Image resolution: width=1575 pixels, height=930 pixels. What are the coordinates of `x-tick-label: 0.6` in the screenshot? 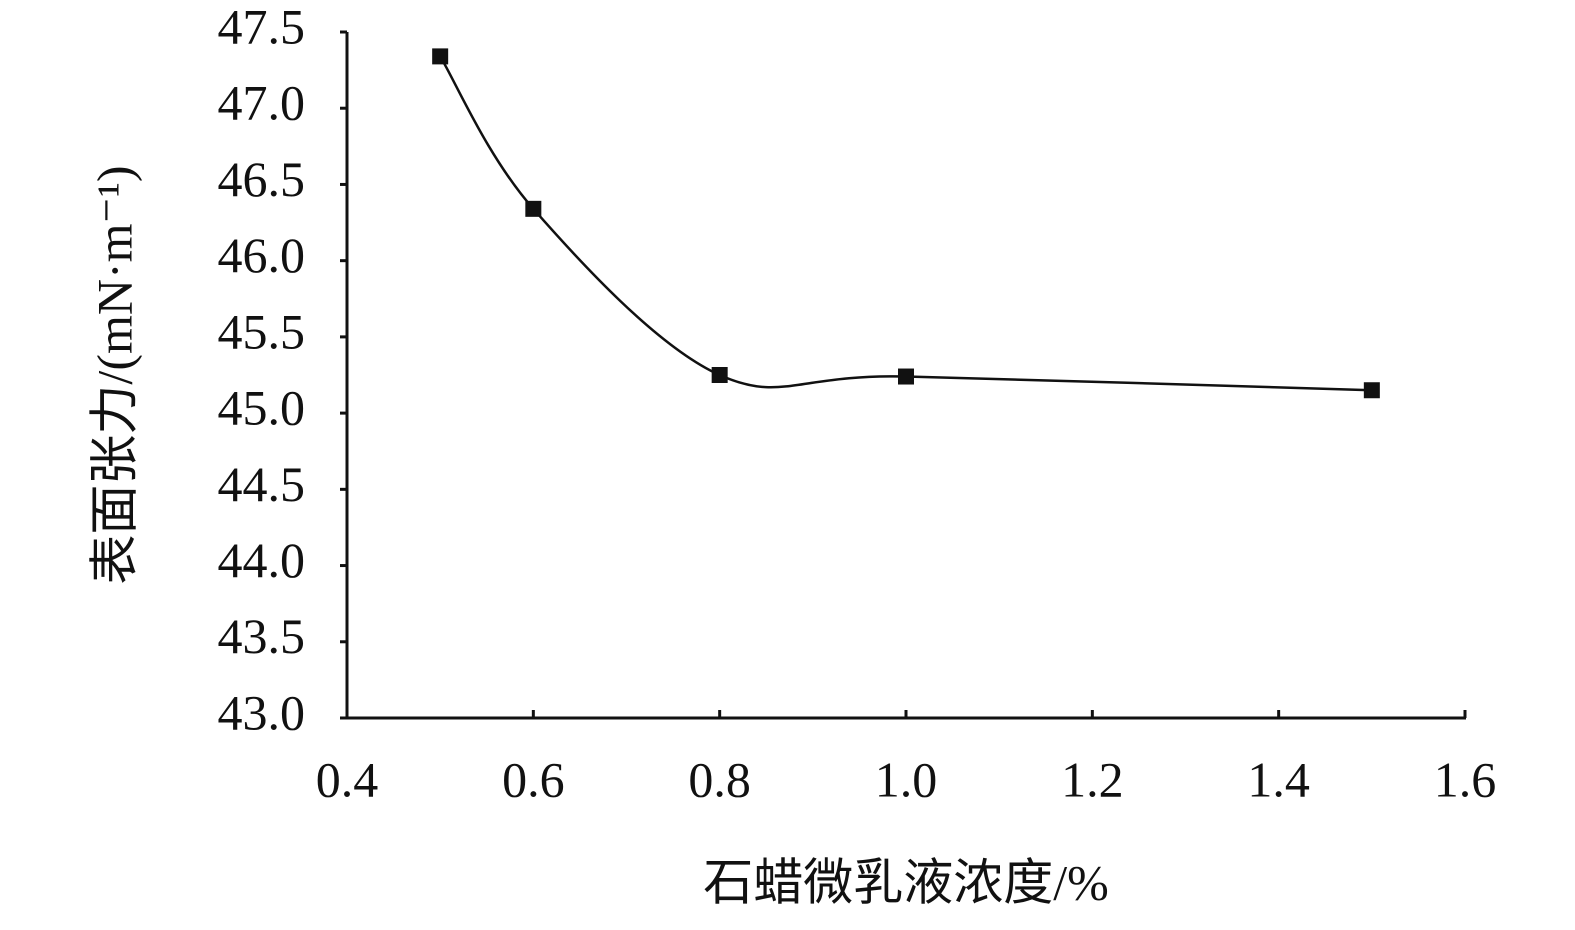 It's located at (533, 779).